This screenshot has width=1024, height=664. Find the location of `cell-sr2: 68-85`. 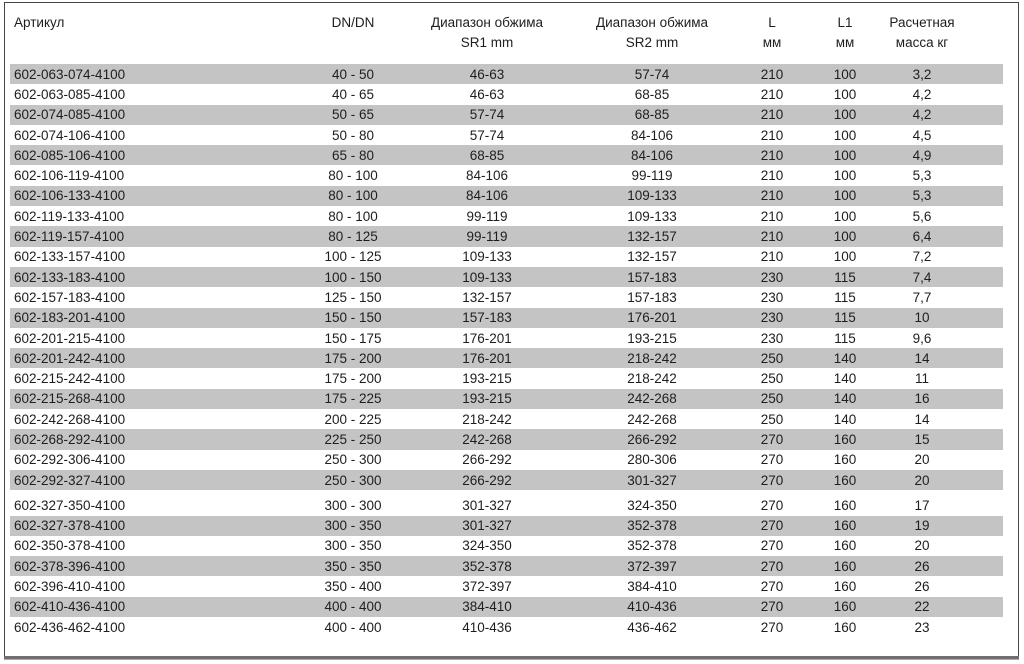

cell-sr2: 68-85 is located at coordinates (652, 94).